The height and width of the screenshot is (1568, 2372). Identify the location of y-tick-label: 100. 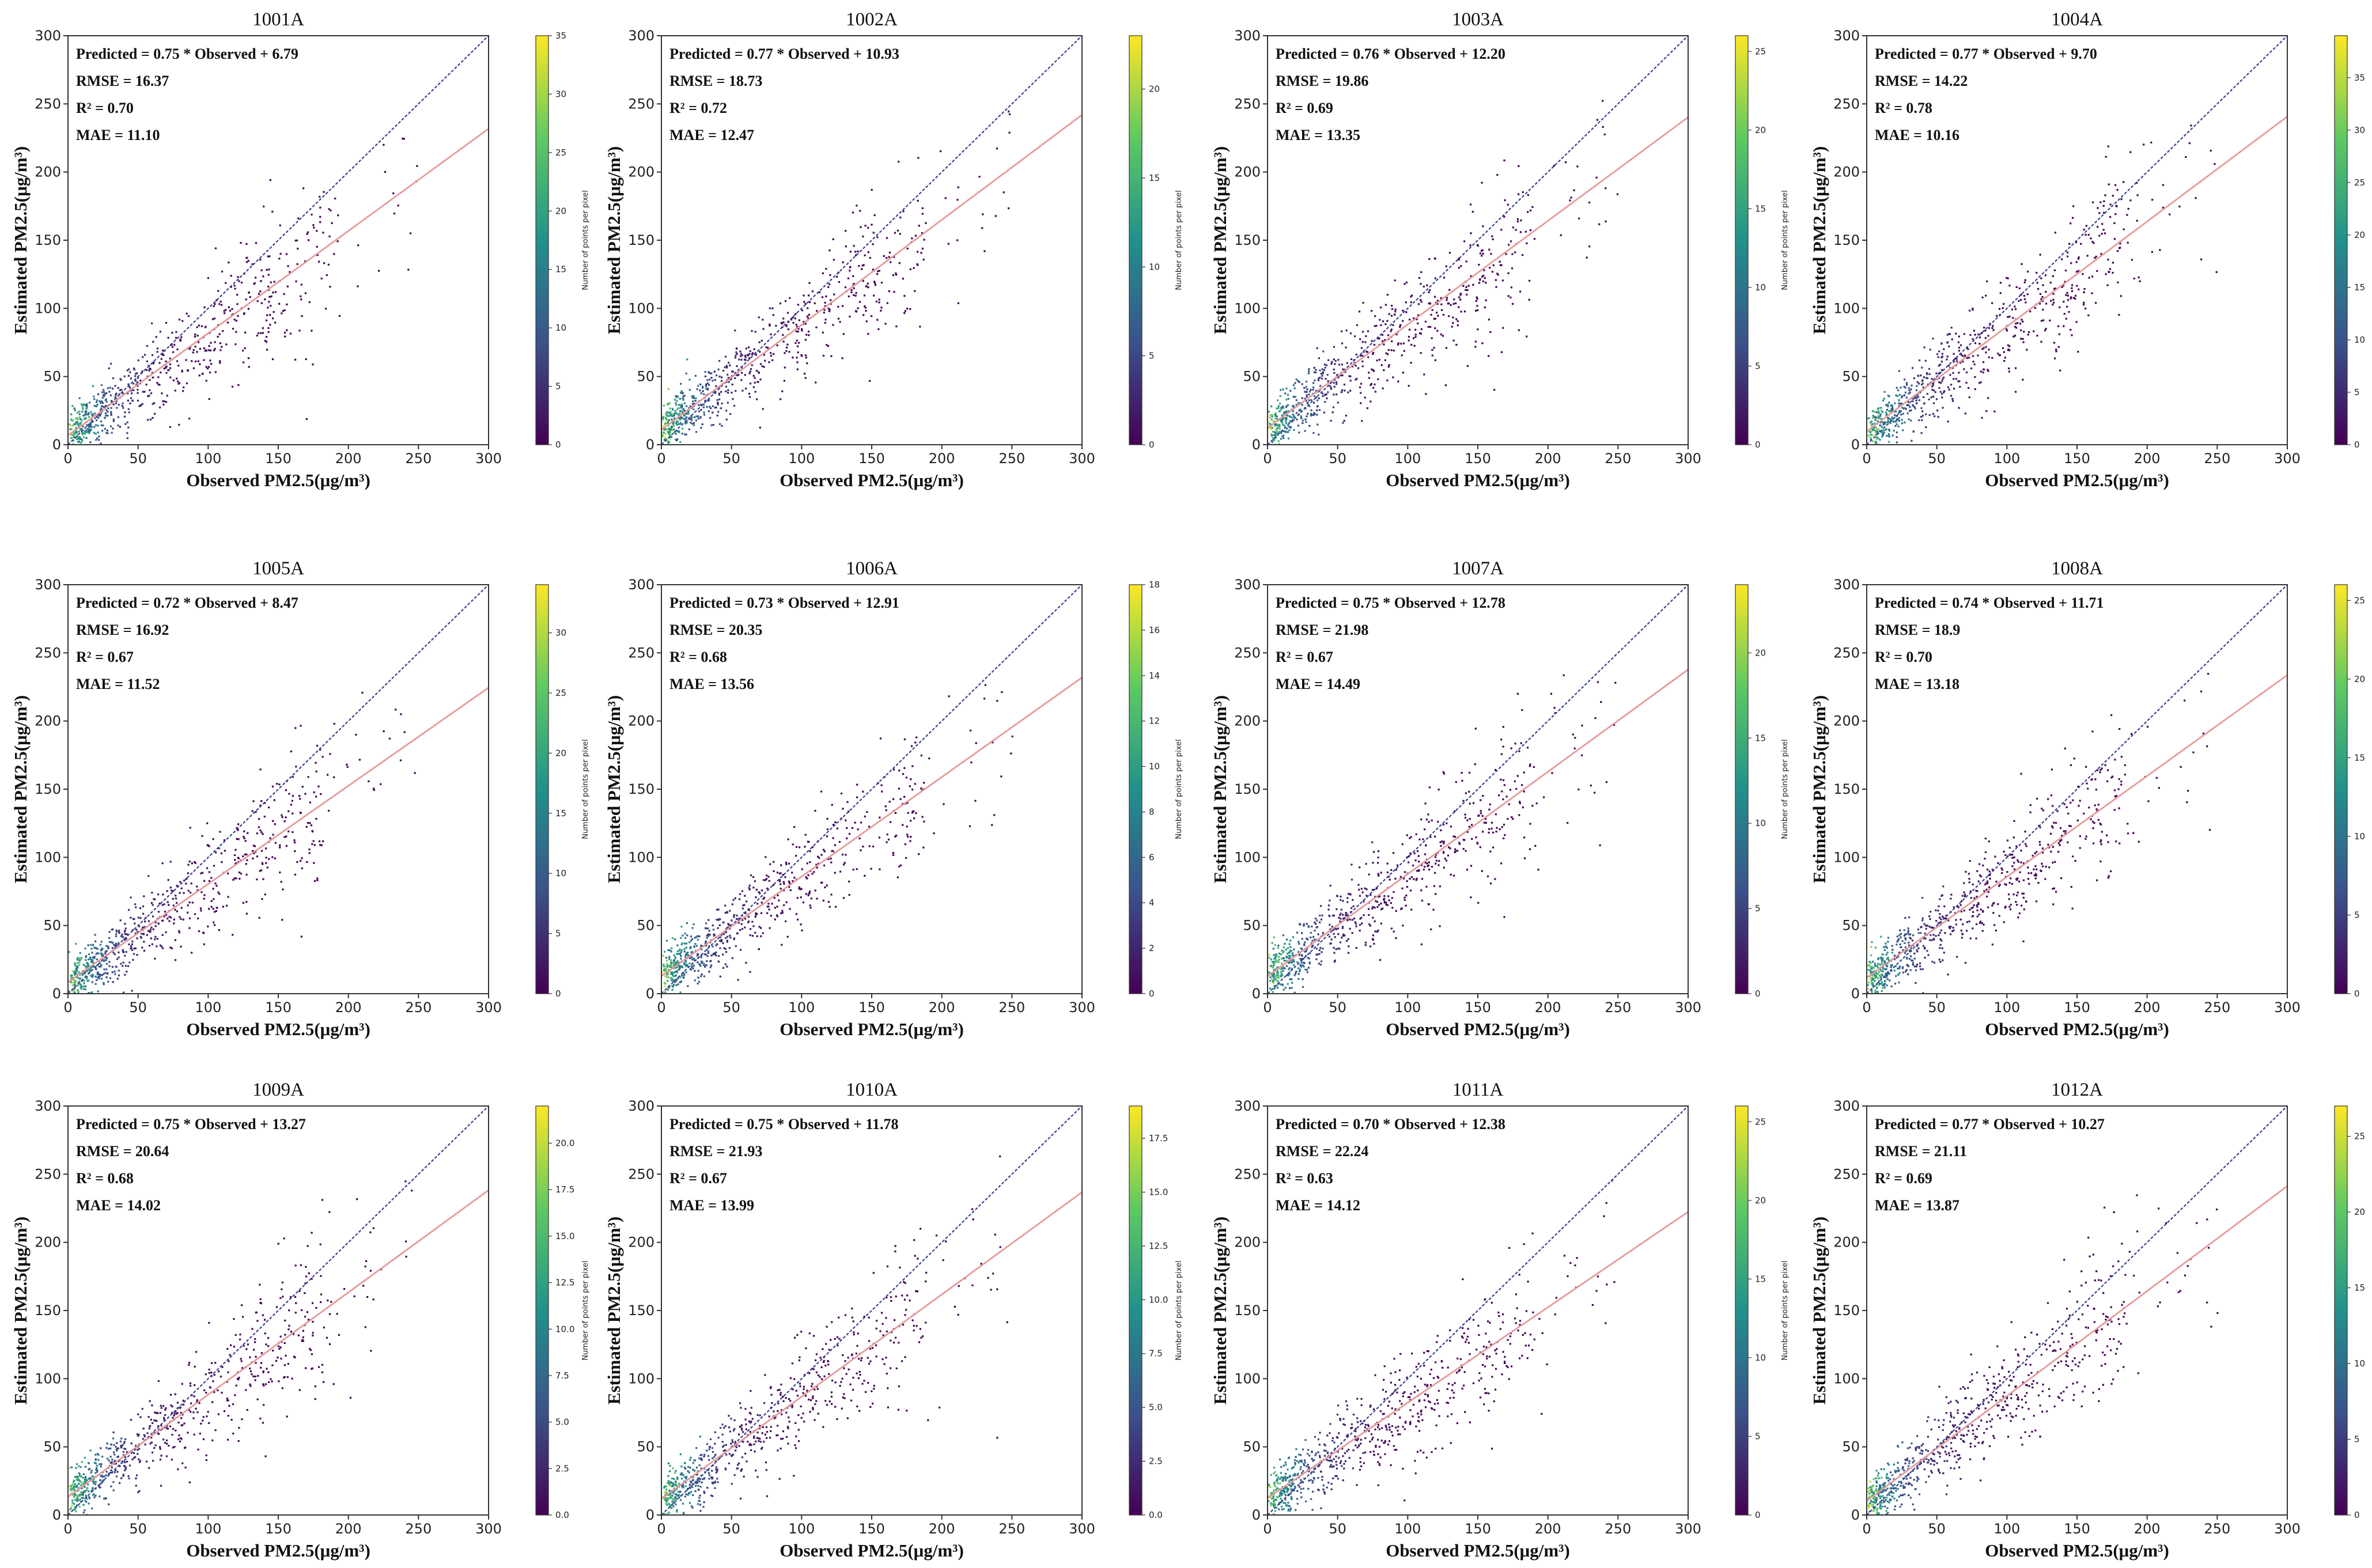
(641, 308).